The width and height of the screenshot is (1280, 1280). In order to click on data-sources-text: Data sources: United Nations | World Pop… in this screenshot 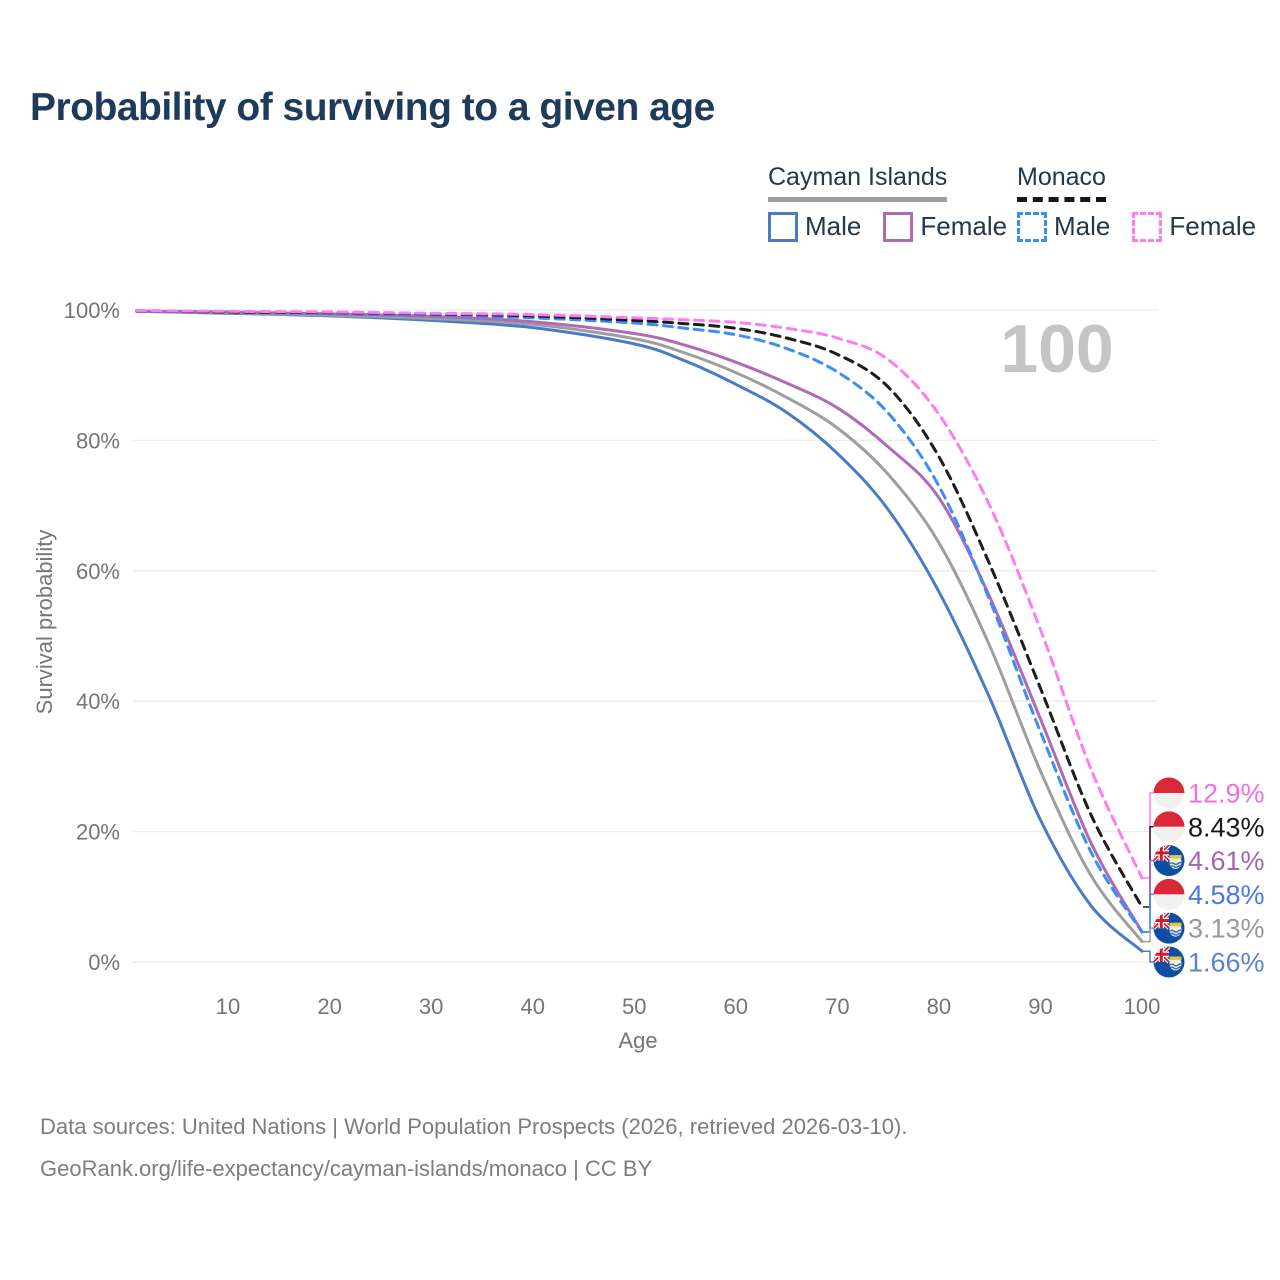, I will do `click(474, 1126)`.